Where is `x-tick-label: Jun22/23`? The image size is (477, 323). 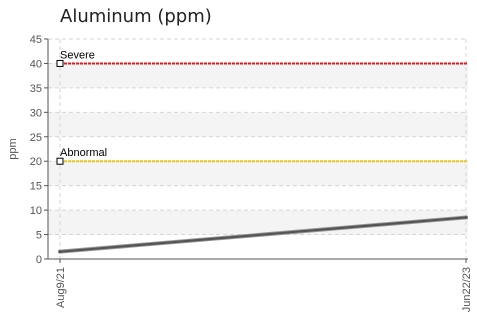 x-tick-label: Jun22/23 is located at coordinates (467, 289).